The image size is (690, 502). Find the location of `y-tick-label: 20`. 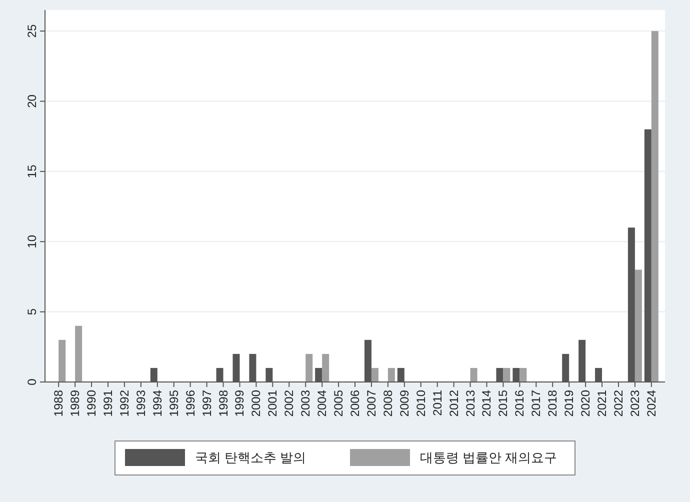

y-tick-label: 20 is located at coordinates (32, 101).